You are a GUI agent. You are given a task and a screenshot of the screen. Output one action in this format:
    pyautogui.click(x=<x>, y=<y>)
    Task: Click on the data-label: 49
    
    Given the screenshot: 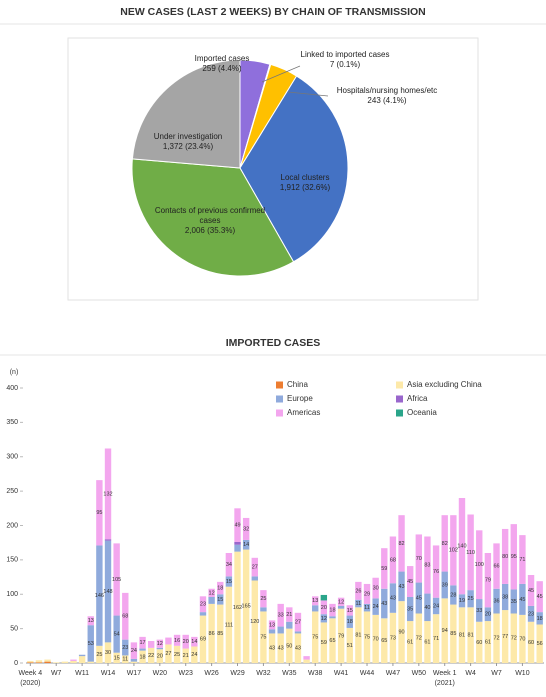 What is the action you would take?
    pyautogui.click(x=237, y=526)
    